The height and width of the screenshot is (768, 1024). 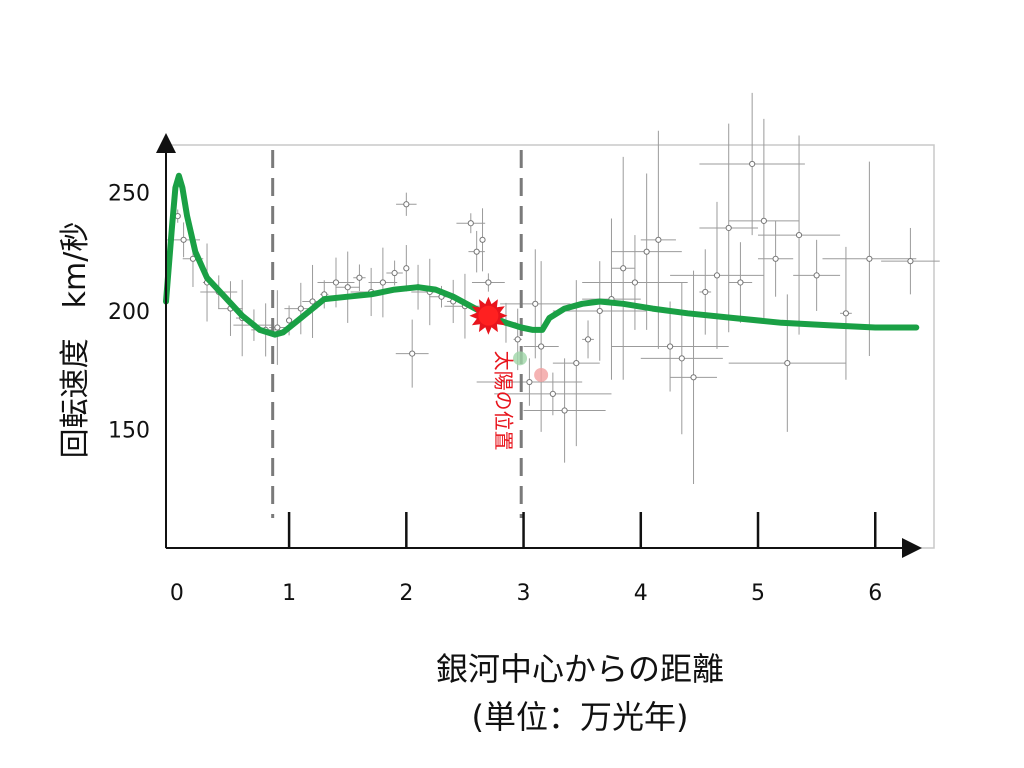 I want to click on x-axis-unit-label: (単位：万光年), so click(x=580, y=717).